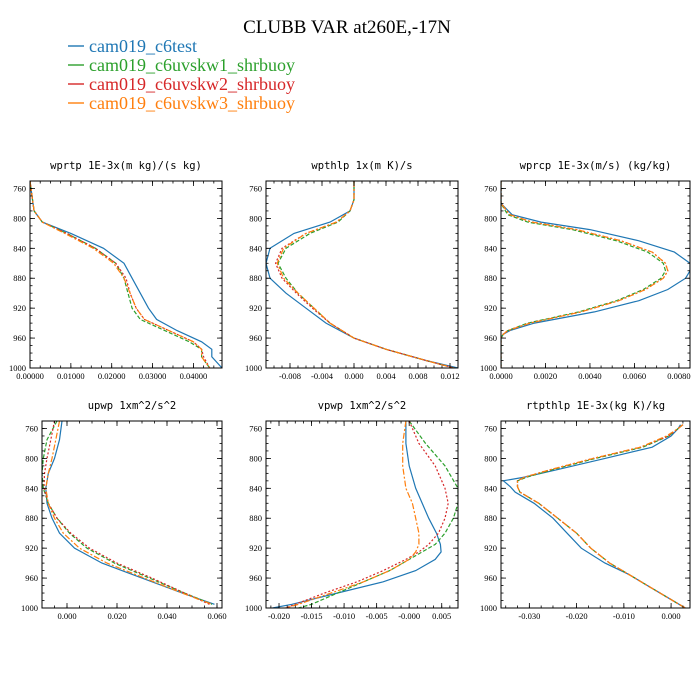 The width and height of the screenshot is (700, 700). What do you see at coordinates (678, 376) in the screenshot?
I see `x-tick-label: 0.0080` at bounding box center [678, 376].